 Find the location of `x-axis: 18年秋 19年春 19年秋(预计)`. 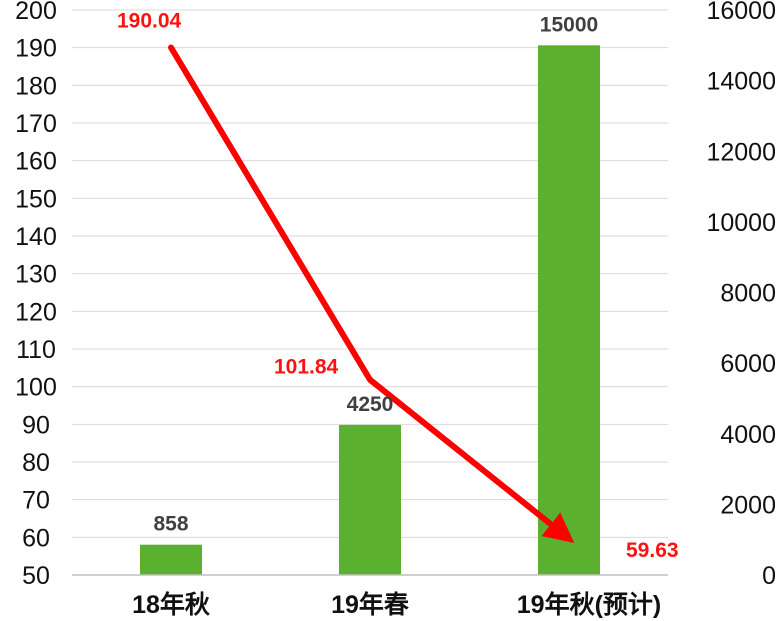

x-axis: 18年秋 19年春 19年秋(预计) is located at coordinates (370, 596).